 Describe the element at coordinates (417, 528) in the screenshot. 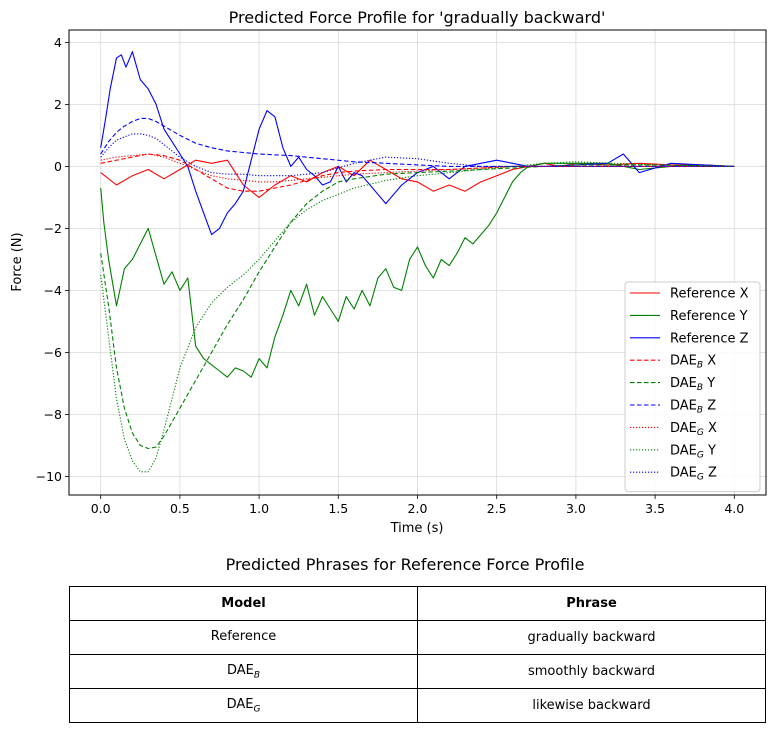

I see `x-axis-label: Time (s)` at that location.